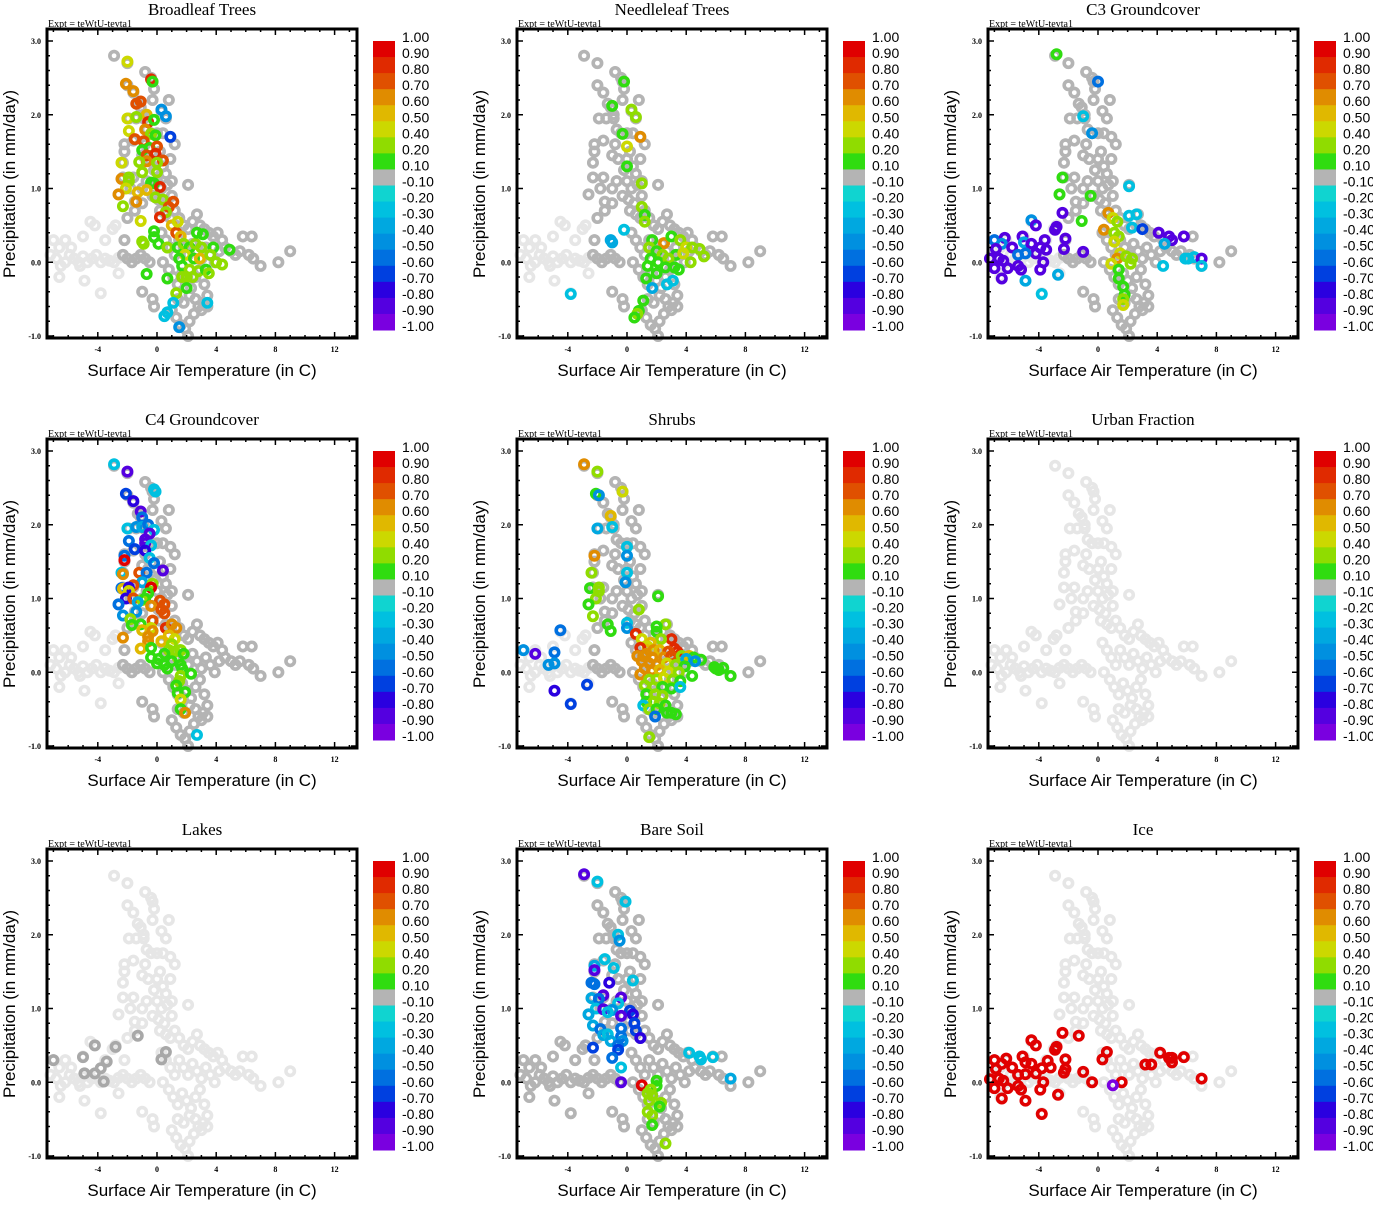 This screenshot has height=1220, width=1373. Describe the element at coordinates (560, 844) in the screenshot. I see `expt-label: Expt = teWtU-tevta1` at that location.